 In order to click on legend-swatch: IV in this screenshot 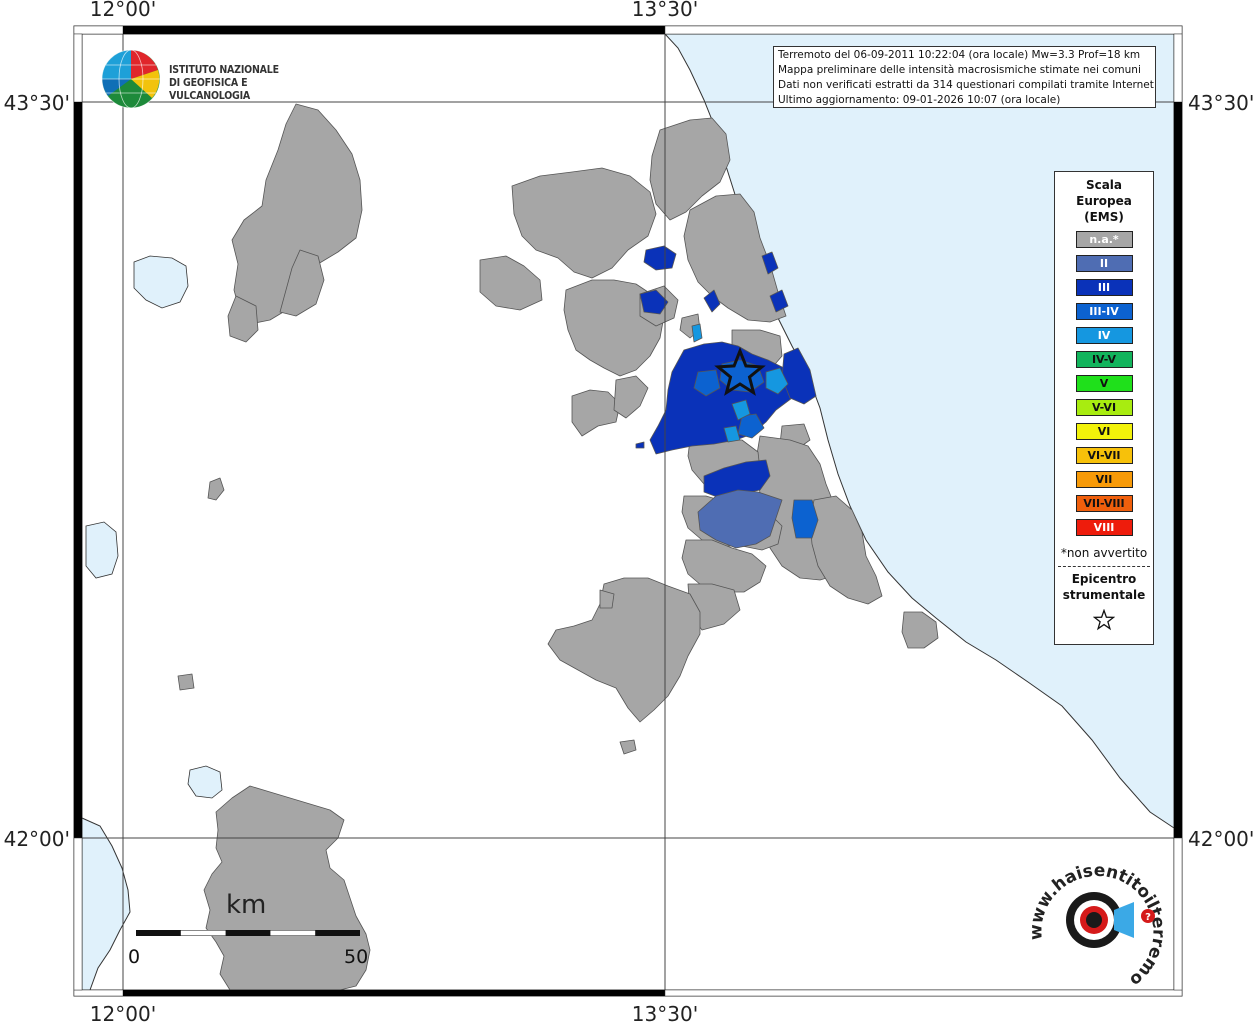, I will do `click(1104, 335)`.